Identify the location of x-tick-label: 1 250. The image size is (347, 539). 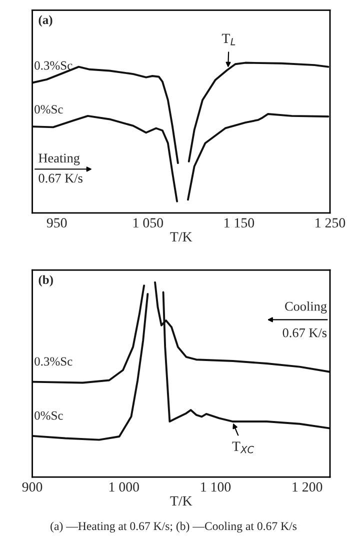
(331, 223).